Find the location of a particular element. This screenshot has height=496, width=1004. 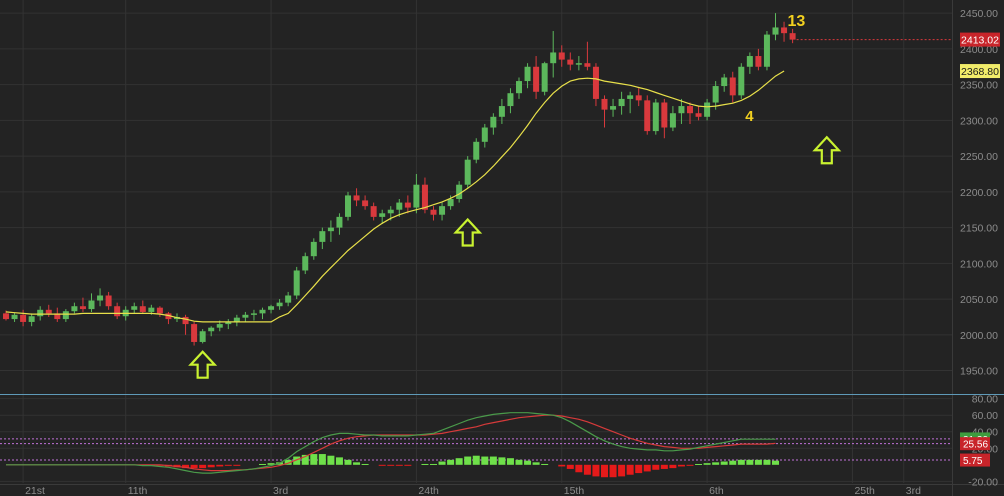

oscillator-value-tag: 5.75 is located at coordinates (975, 460).